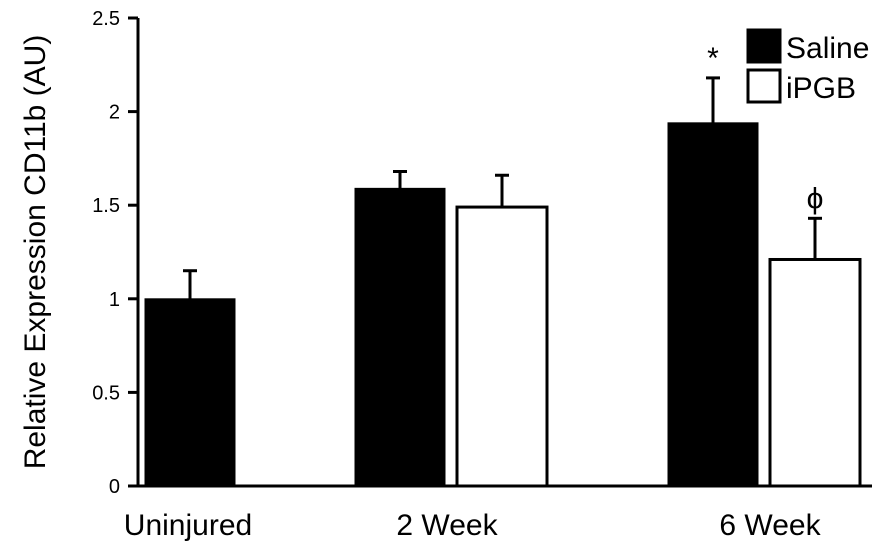 Image resolution: width=885 pixels, height=553 pixels. I want to click on y-tick-label: 2.5, so click(106, 19).